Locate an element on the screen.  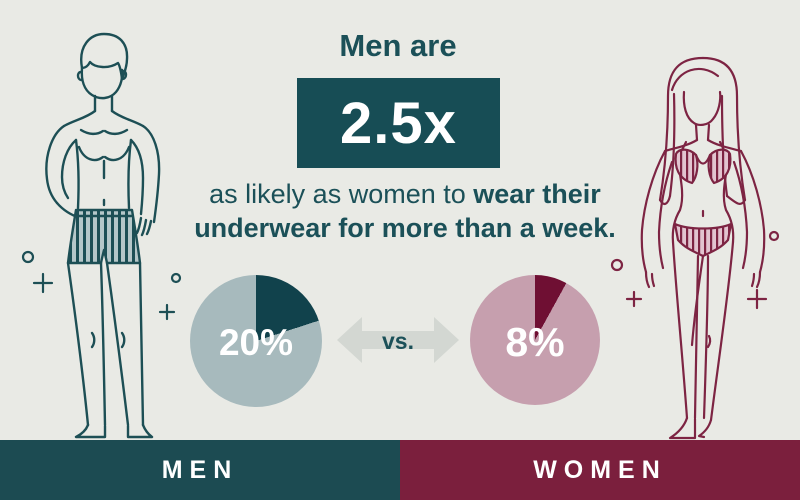
footer-women-label: WOMEN is located at coordinates (600, 469).